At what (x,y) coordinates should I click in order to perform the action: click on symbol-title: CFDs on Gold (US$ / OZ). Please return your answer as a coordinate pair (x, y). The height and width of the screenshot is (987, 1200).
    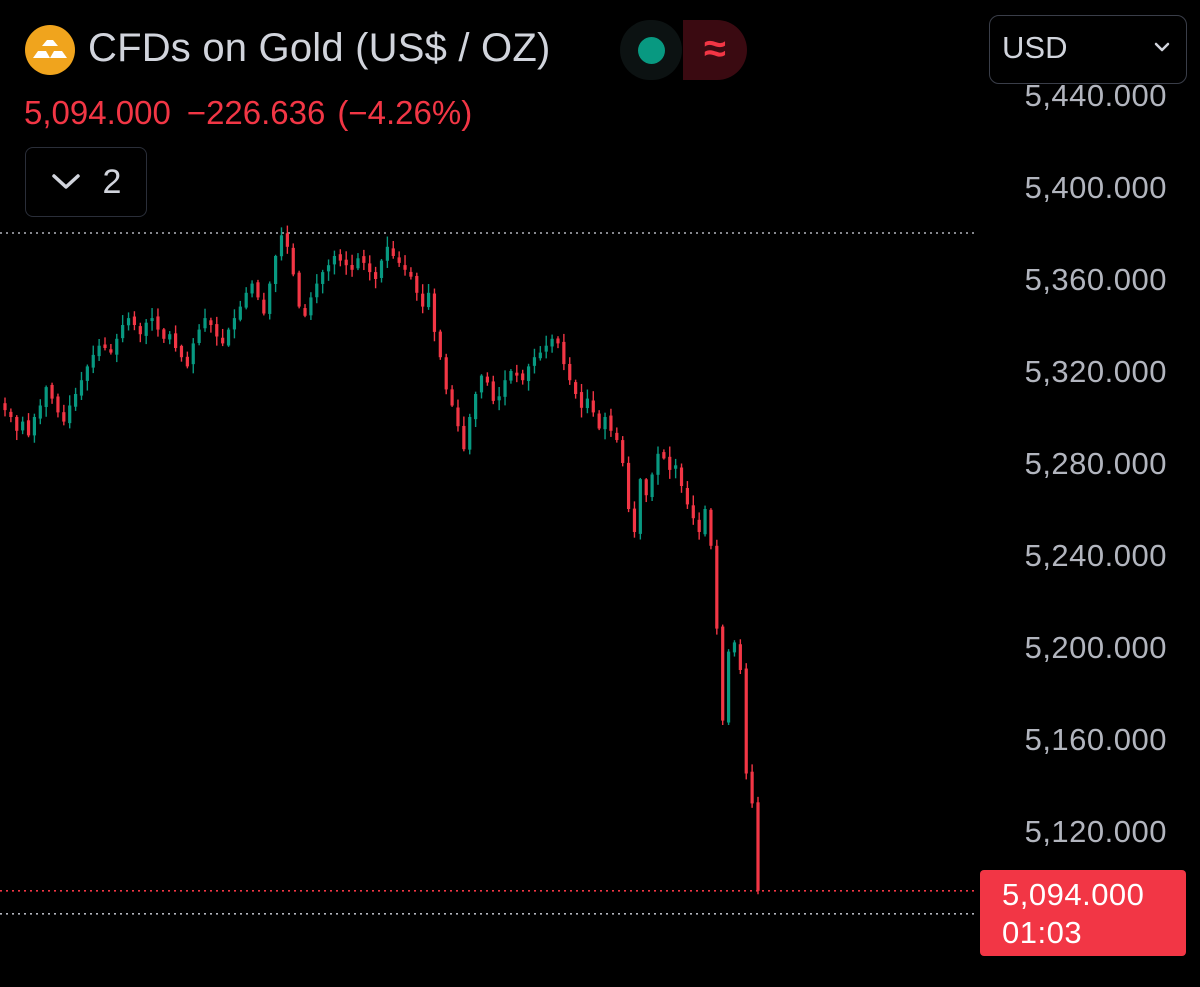
    Looking at the image, I should click on (319, 48).